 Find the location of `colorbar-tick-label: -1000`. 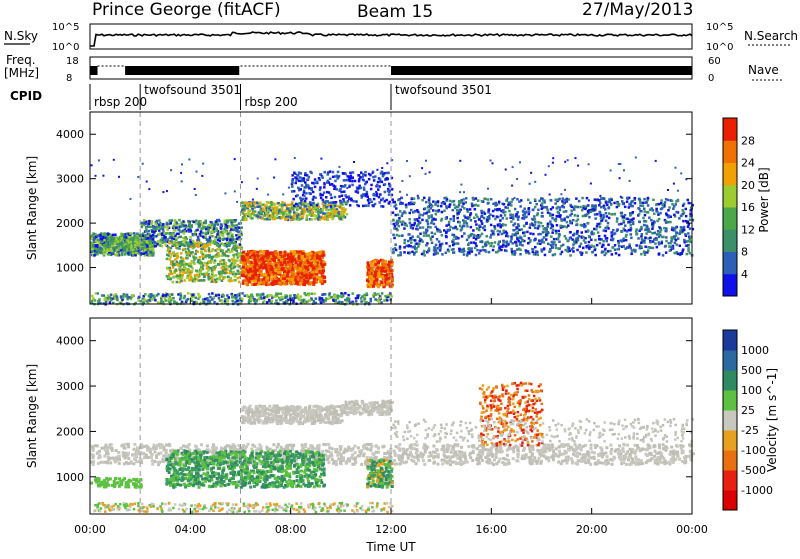

colorbar-tick-label: -1000 is located at coordinates (757, 490).